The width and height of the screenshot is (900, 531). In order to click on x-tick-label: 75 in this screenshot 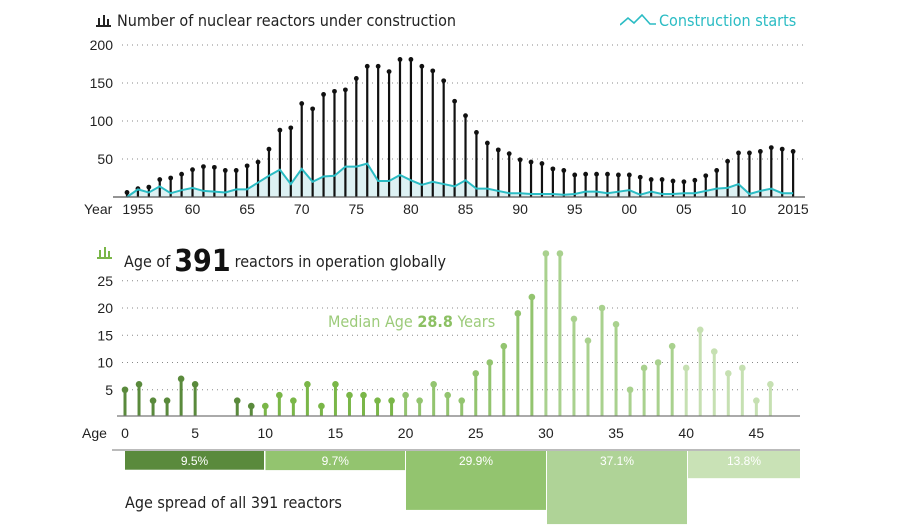, I will do `click(357, 209)`.